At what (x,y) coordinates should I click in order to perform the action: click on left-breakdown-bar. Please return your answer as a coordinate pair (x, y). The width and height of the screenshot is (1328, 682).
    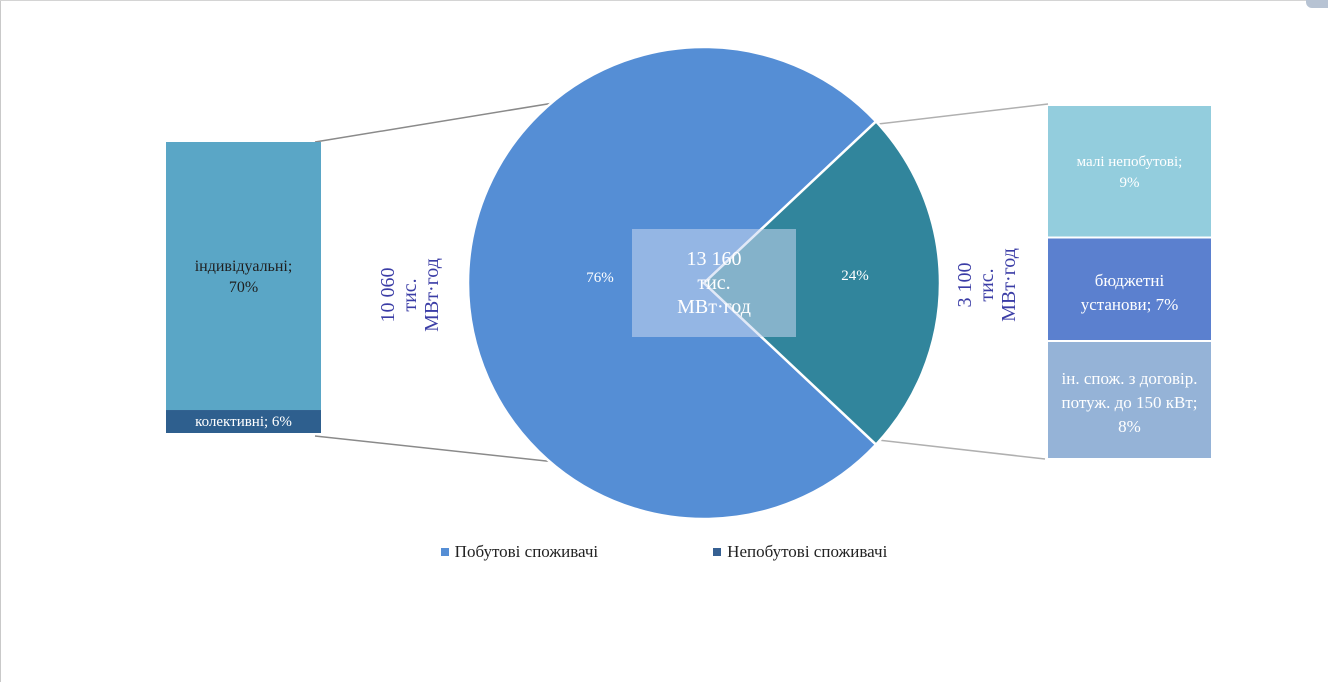
    Looking at the image, I should click on (243, 287).